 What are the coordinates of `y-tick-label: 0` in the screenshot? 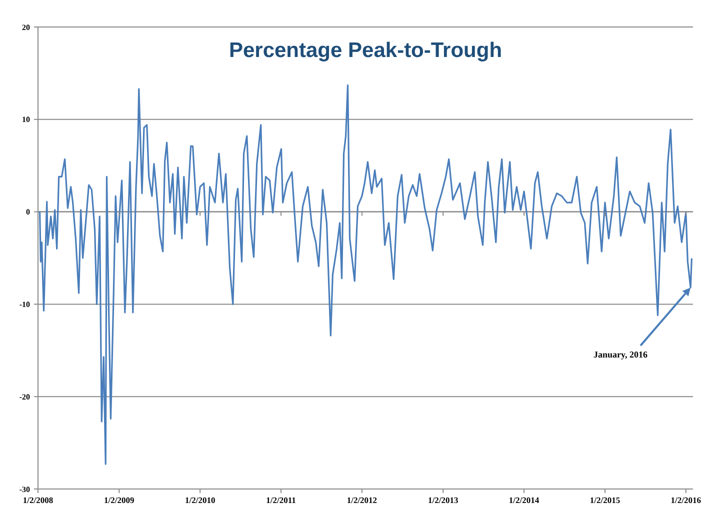 It's located at (28, 212).